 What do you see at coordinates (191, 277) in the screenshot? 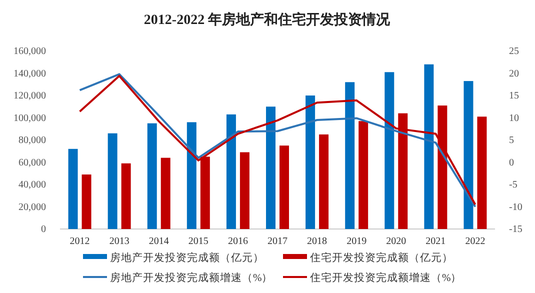
I see `legend-label: 房地产开发投资完成额增速（%）` at bounding box center [191, 277].